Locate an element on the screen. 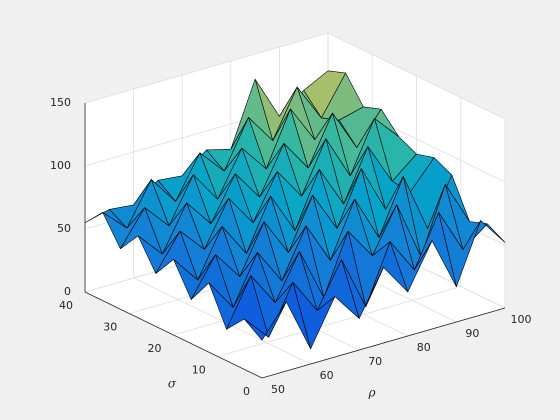 Image resolution: width=560 pixels, height=420 pixels. y-tick-label: 40 is located at coordinates (66, 305).